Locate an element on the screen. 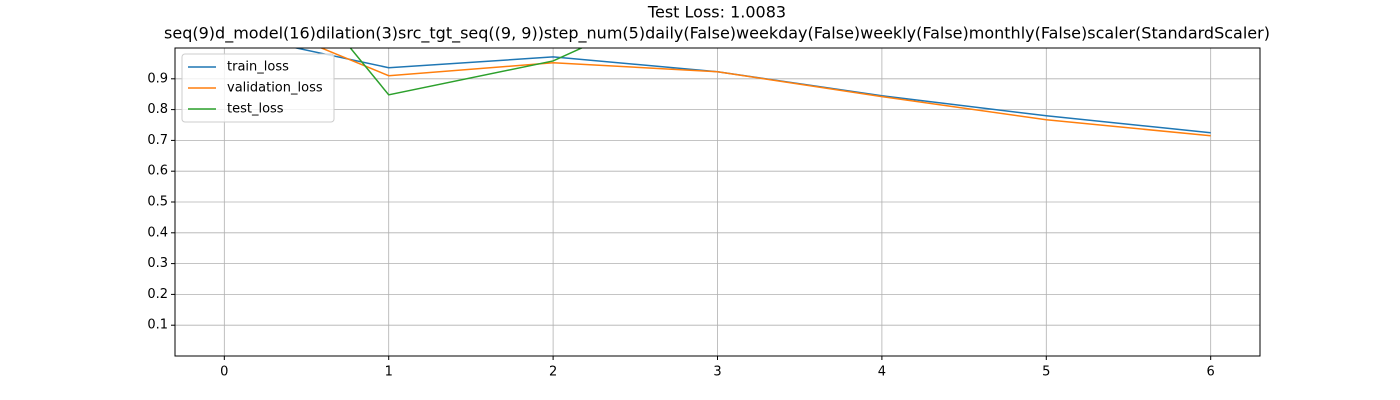  y-tick-label: 0.9 is located at coordinates (157, 78).